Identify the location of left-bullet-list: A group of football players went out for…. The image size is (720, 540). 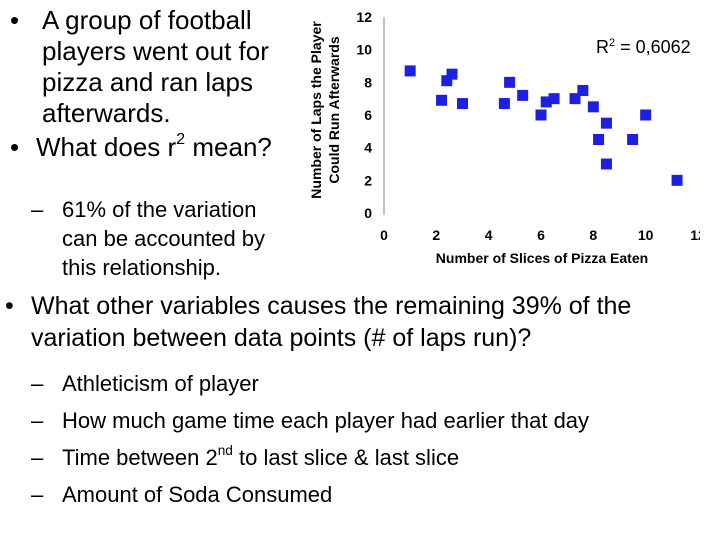
(158, 84).